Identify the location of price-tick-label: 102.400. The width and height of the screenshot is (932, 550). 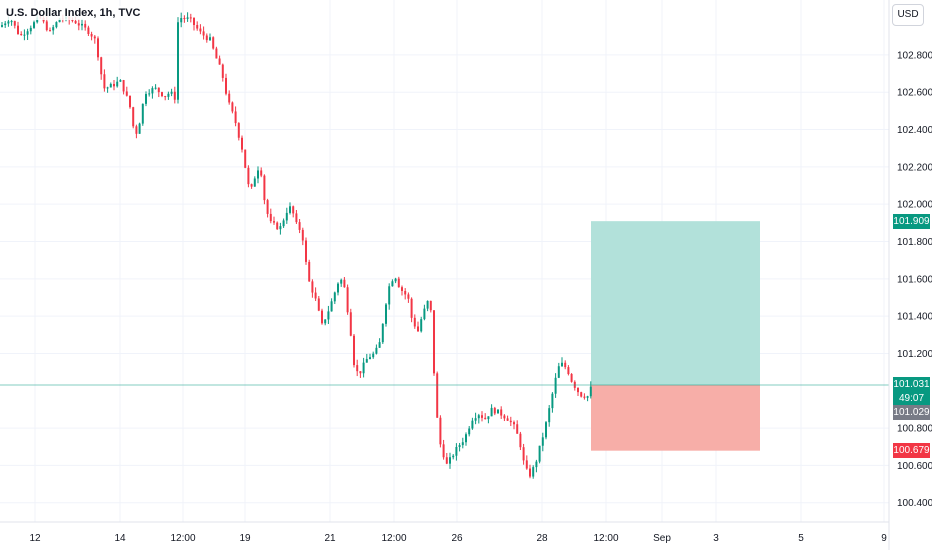
(914, 130).